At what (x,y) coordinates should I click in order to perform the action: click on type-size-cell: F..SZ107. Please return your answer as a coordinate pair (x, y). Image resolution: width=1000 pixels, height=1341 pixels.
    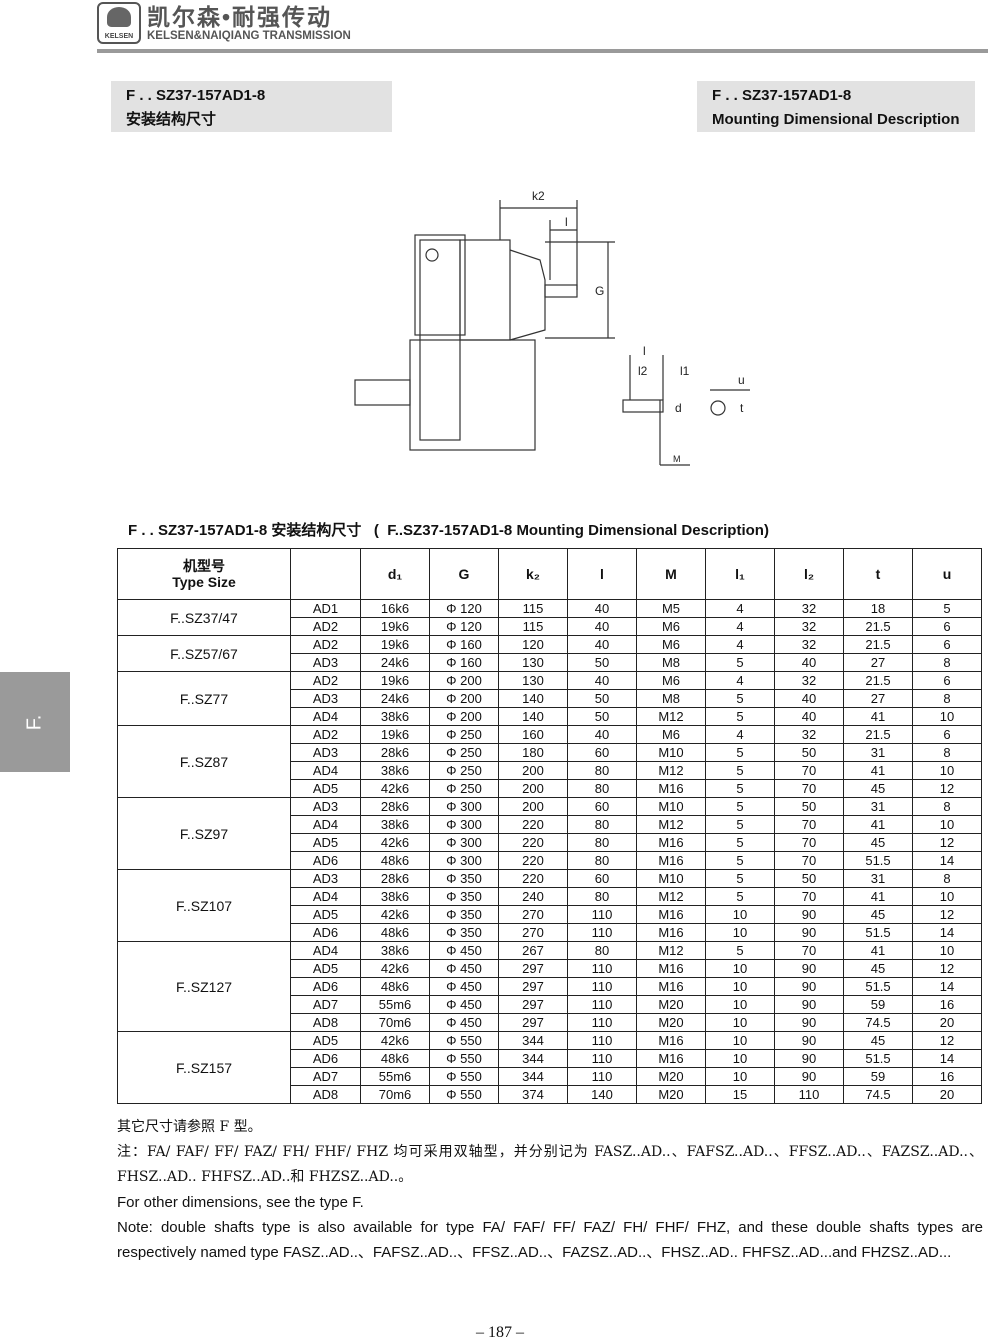
    Looking at the image, I should click on (204, 905).